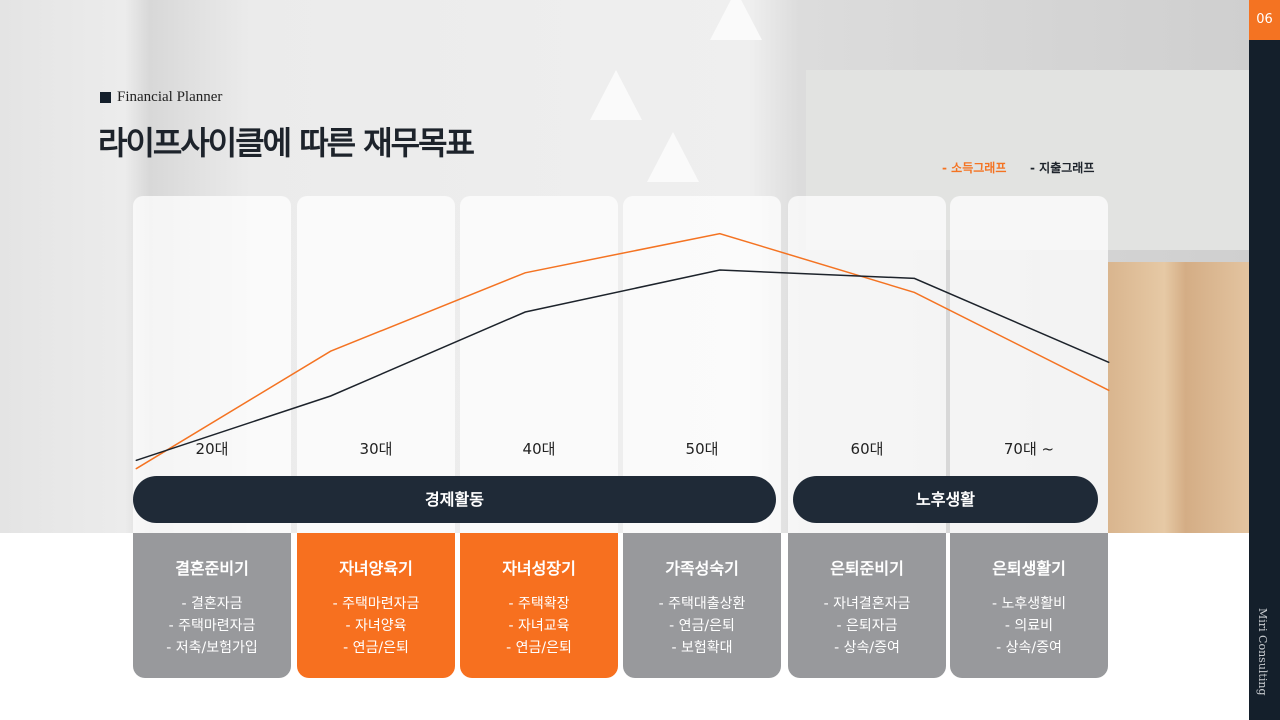  I want to click on stage-title: 은퇴준비기, so click(867, 568).